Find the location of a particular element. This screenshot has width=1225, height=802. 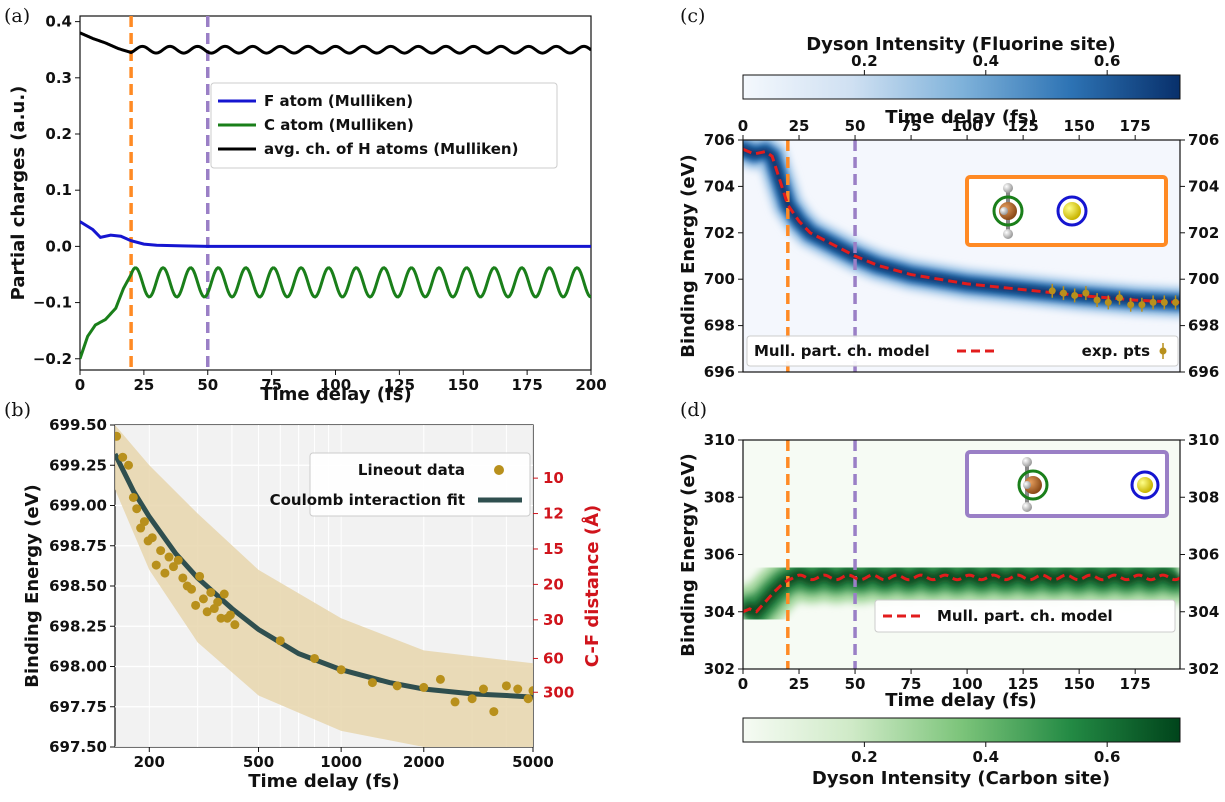

panel-d-colorbar-tick-label: 0.4 is located at coordinates (985, 757).